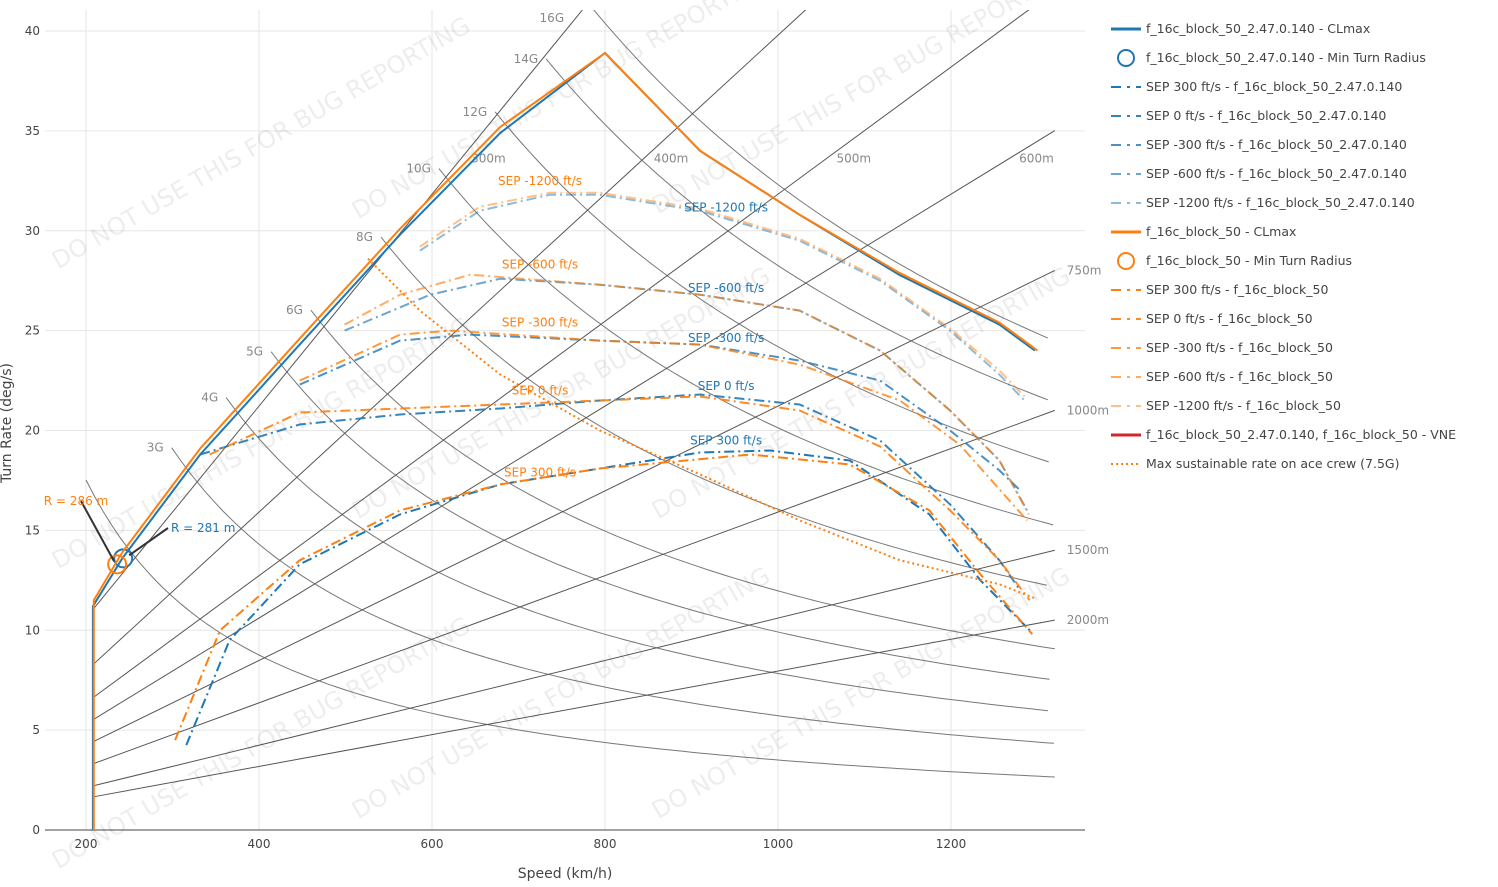  What do you see at coordinates (203, 528) in the screenshot?
I see `min-radius-annotation: R = 281 m` at bounding box center [203, 528].